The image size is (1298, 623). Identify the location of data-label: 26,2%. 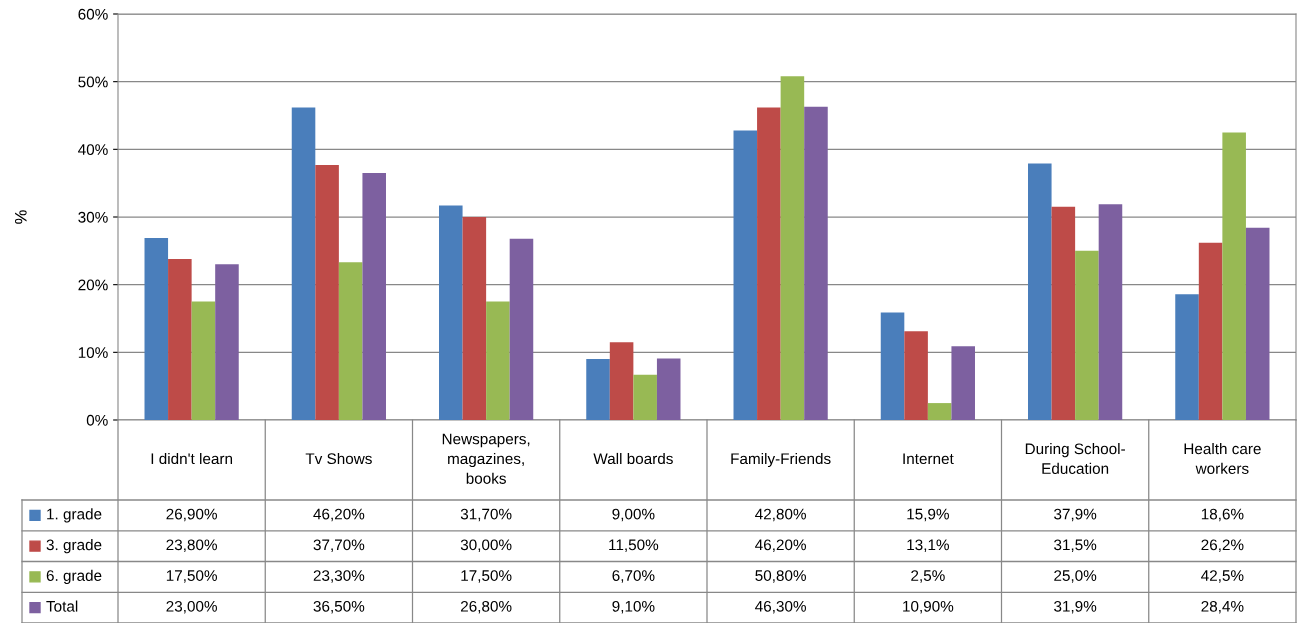
(1222, 546).